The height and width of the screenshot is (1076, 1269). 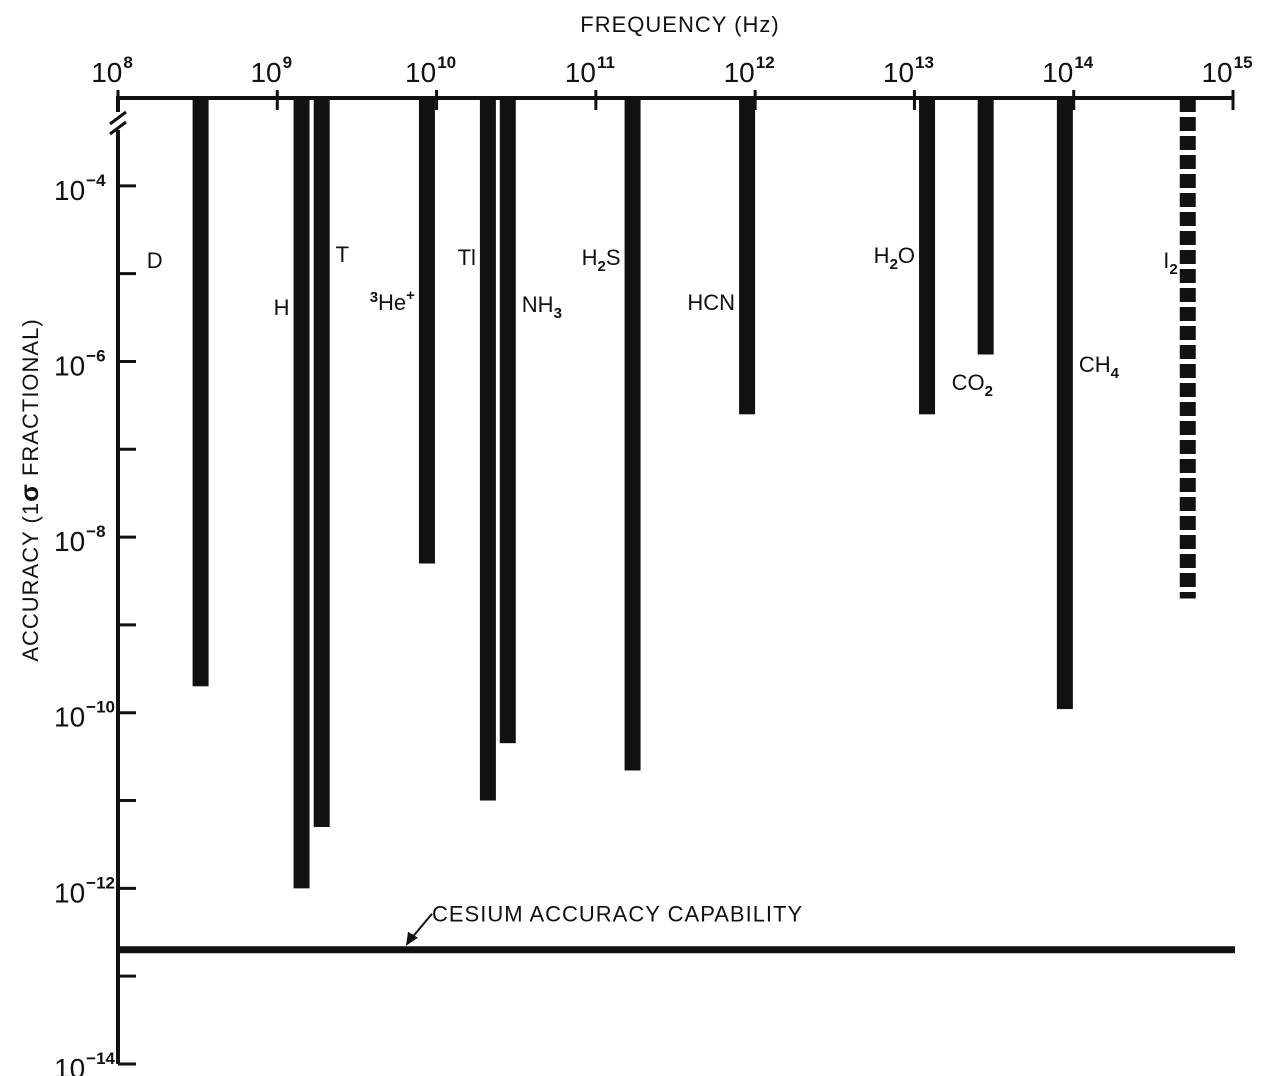 I want to click on bar-label-text: Tl, so click(x=467, y=257).